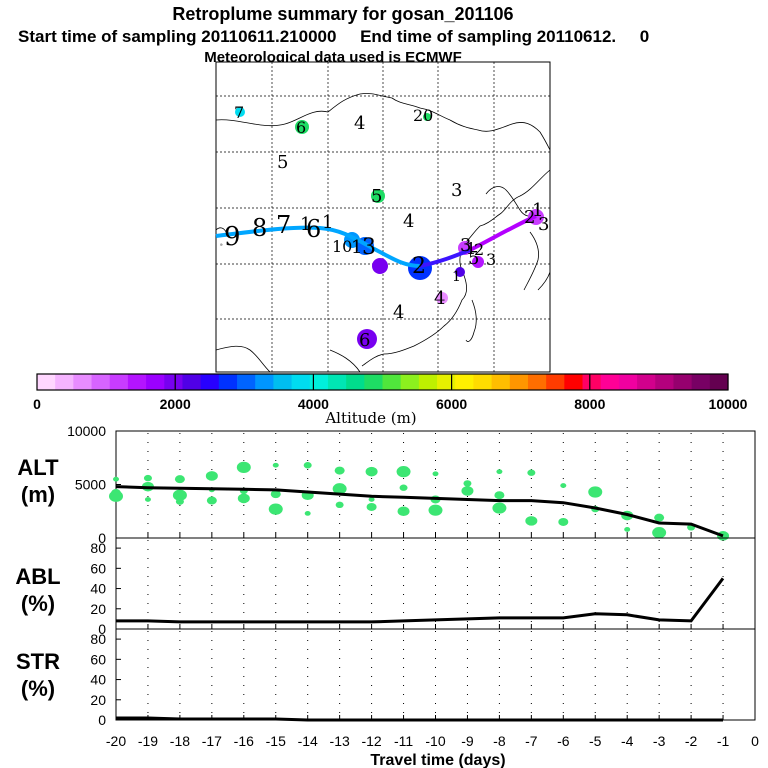  What do you see at coordinates (435, 741) in the screenshot?
I see `x-tick-label: -10` at bounding box center [435, 741].